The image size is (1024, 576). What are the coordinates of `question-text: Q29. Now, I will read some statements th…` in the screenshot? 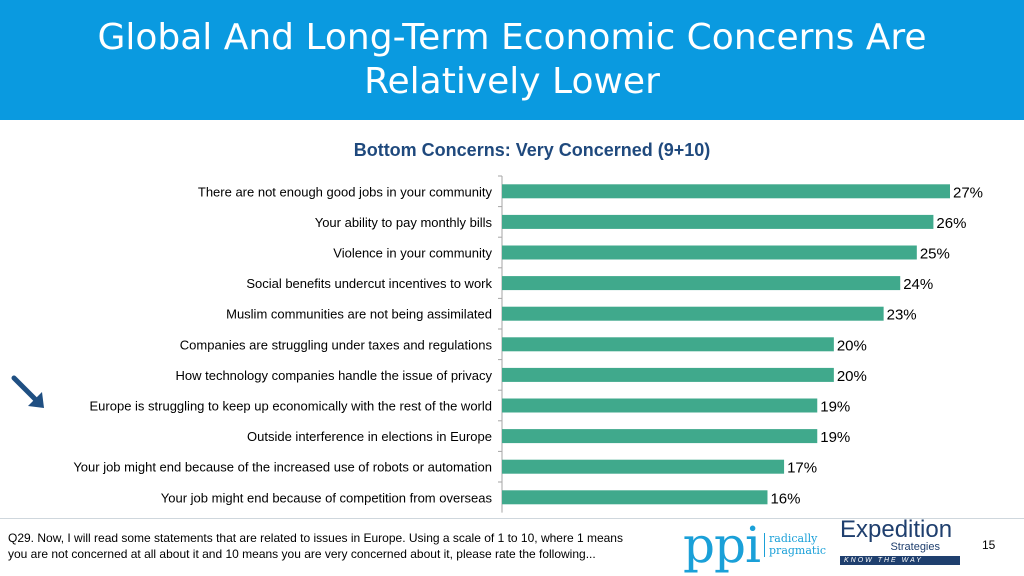 It's located at (315, 546).